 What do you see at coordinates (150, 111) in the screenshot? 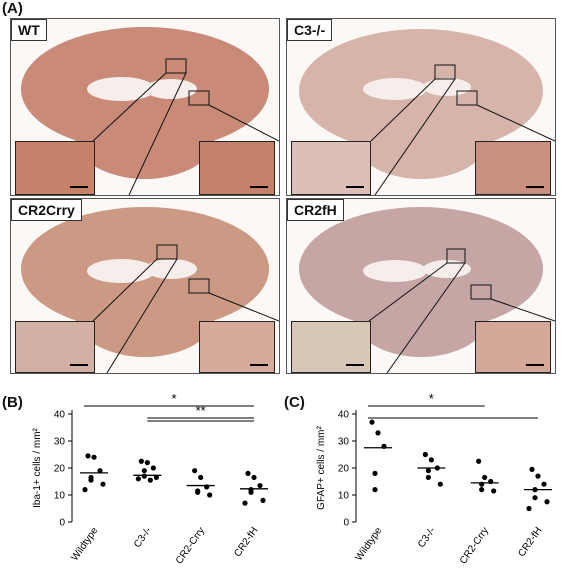
I see `brain-image-wt` at bounding box center [150, 111].